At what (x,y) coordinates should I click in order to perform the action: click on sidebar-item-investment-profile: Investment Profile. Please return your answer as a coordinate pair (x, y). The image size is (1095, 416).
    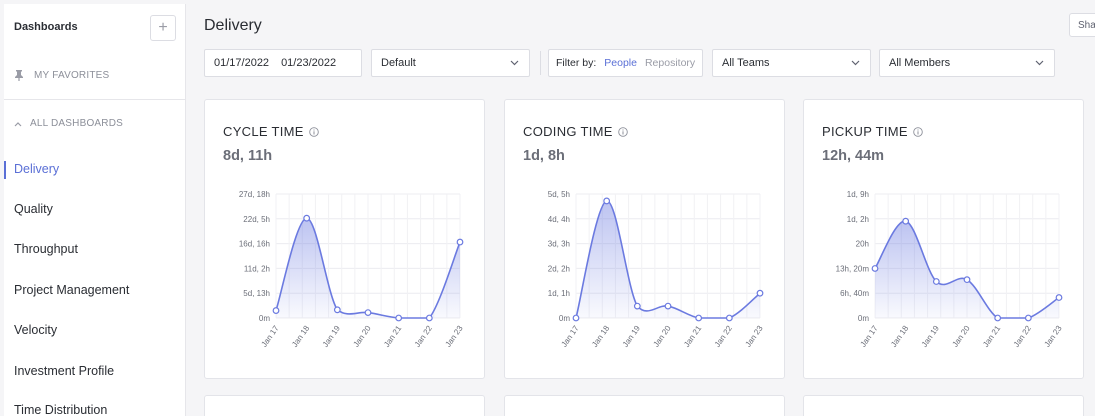
    Looking at the image, I should click on (64, 371).